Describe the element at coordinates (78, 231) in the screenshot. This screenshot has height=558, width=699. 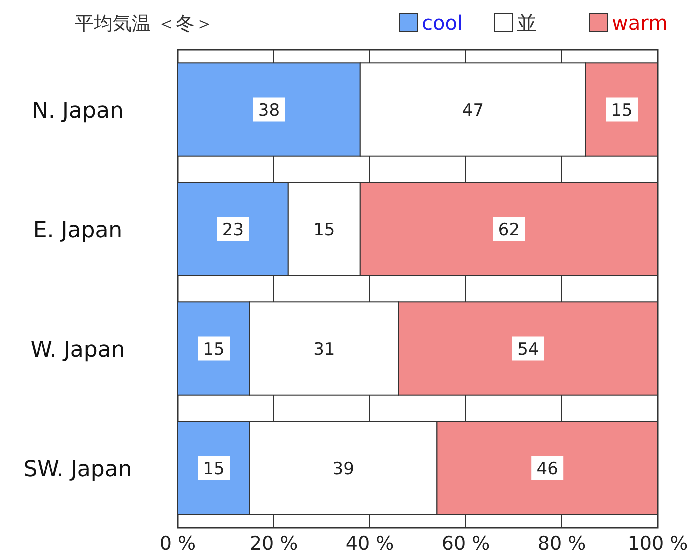
I see `y-tick-label: E. Japan` at that location.